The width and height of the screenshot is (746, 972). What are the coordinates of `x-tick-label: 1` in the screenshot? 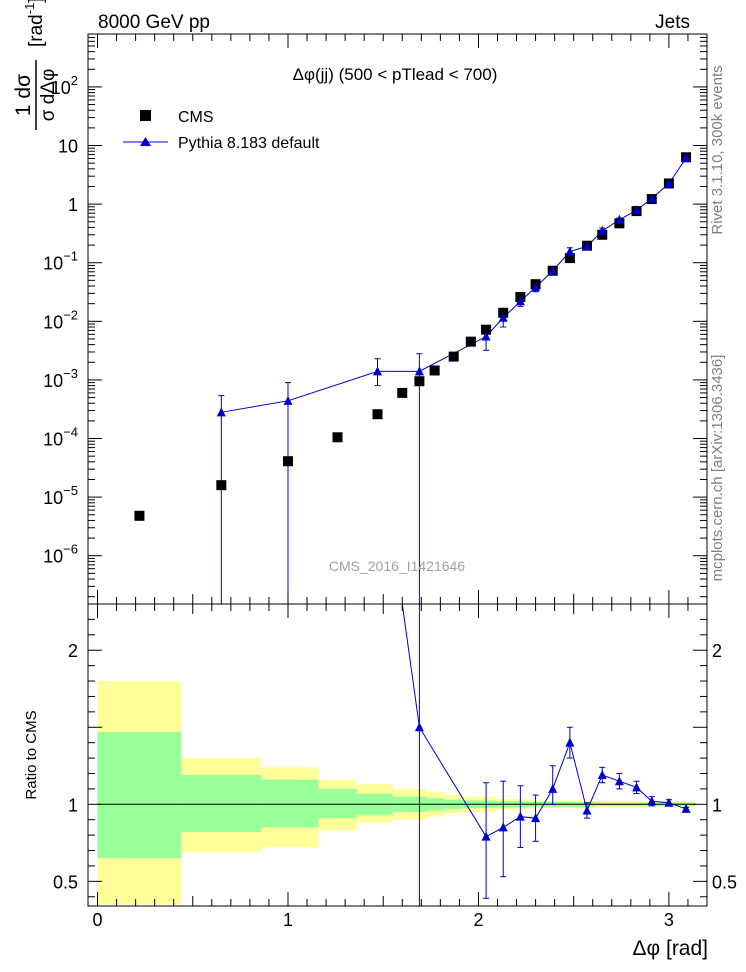 It's located at (288, 920).